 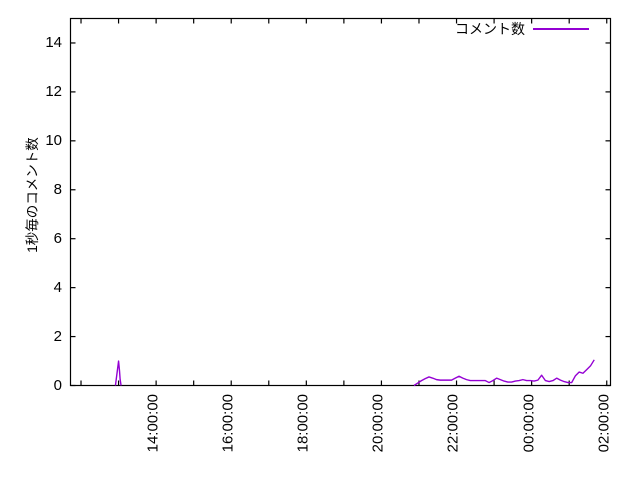 I want to click on y-tick-label: 8, so click(x=57, y=189).